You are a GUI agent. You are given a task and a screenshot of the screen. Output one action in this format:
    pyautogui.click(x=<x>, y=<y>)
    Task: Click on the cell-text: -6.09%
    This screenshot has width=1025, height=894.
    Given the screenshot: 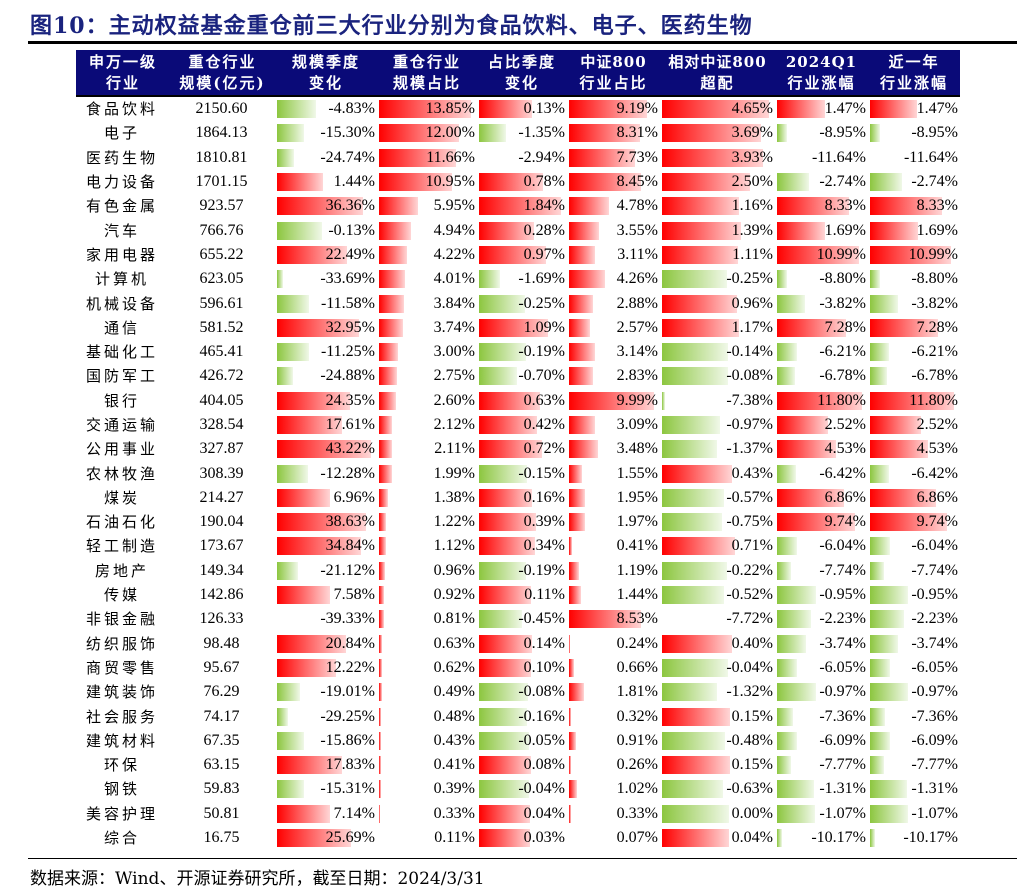 What is the action you would take?
    pyautogui.click(x=934, y=740)
    